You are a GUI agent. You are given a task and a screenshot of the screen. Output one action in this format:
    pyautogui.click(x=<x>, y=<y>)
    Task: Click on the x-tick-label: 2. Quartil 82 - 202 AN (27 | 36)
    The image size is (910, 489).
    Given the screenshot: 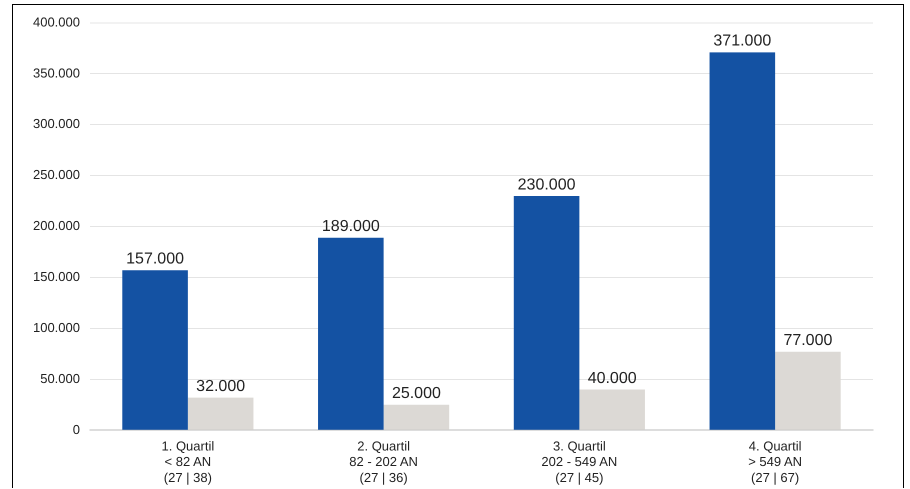 What is the action you would take?
    pyautogui.click(x=383, y=461)
    